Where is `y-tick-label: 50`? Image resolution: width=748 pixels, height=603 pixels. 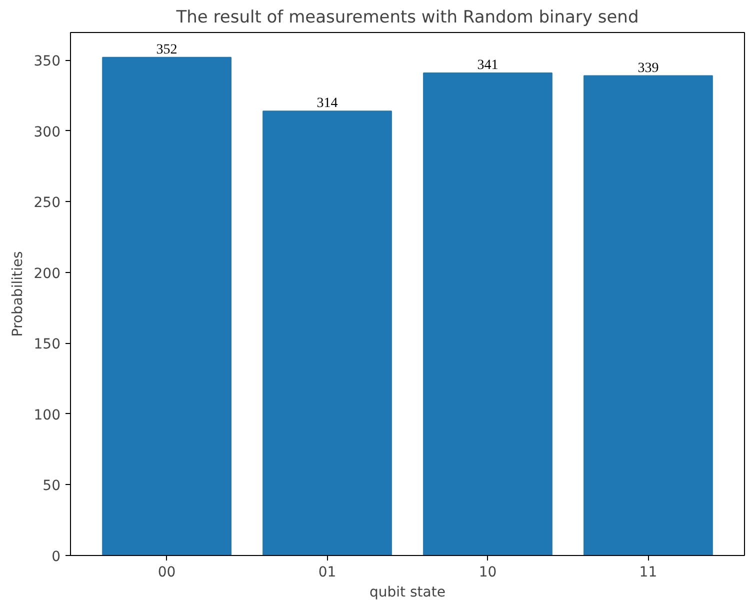
y-tick-label: 50 is located at coordinates (51, 486).